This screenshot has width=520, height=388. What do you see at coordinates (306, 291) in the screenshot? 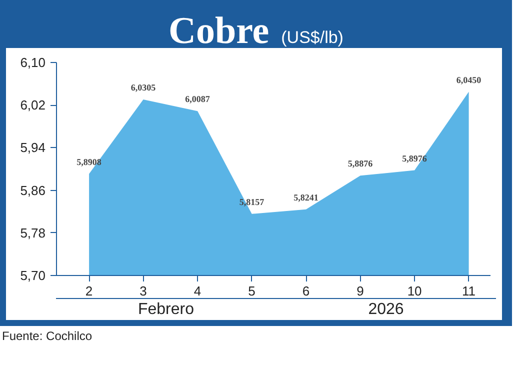
I see `x-tick-label: 6` at bounding box center [306, 291].